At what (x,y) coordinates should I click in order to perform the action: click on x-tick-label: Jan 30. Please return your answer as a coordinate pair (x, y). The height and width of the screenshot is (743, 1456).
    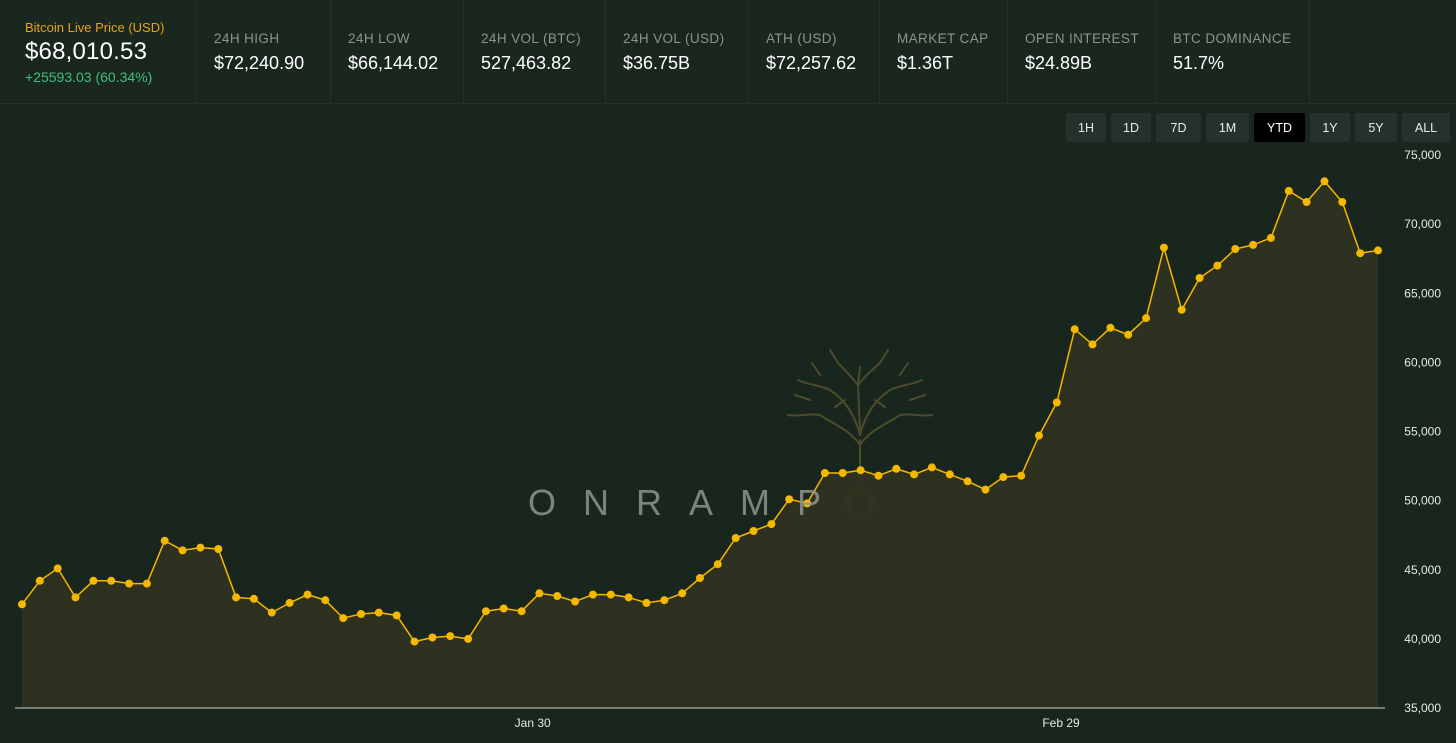
    Looking at the image, I should click on (533, 723).